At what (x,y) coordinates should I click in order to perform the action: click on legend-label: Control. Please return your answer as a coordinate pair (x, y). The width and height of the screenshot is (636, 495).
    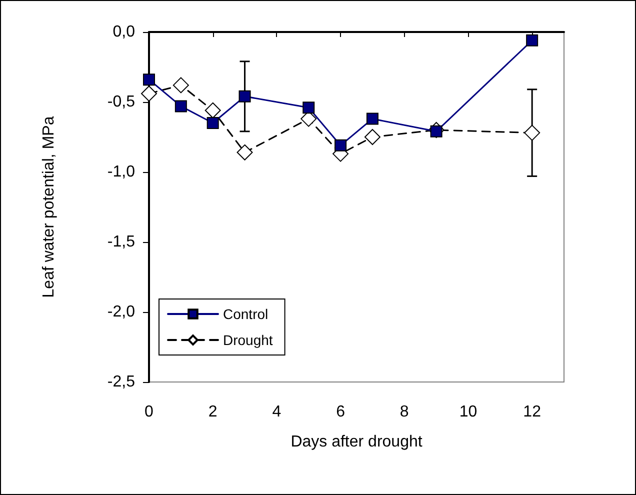
    Looking at the image, I should click on (245, 314).